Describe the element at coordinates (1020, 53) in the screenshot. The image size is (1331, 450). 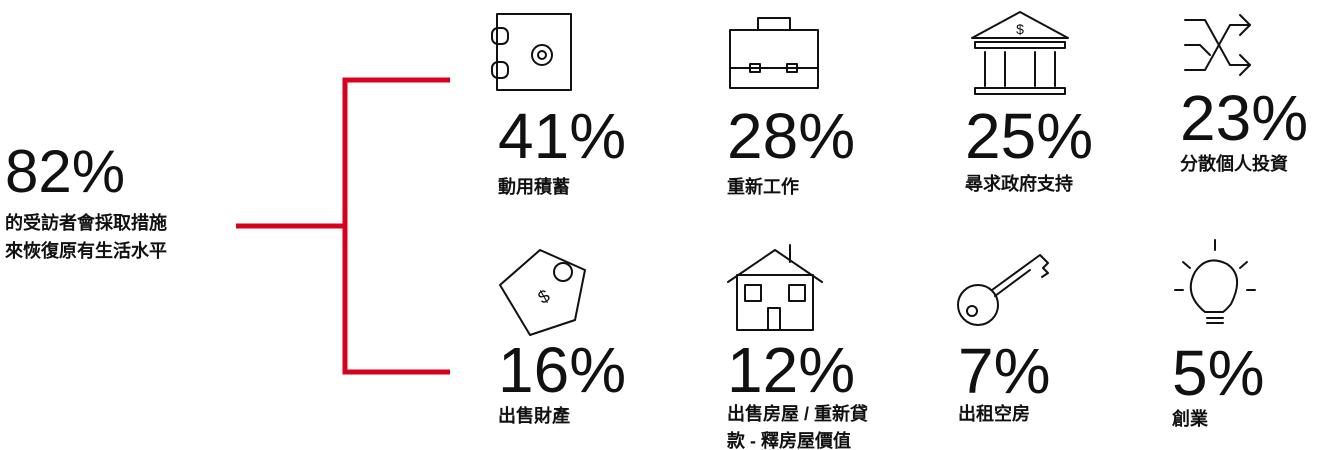
I see `icon-bank: $` at that location.